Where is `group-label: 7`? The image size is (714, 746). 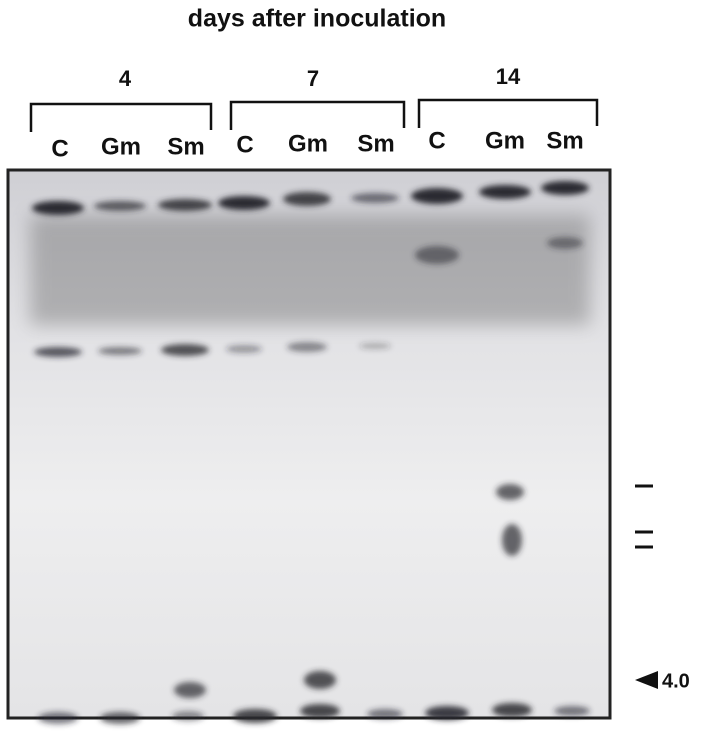
group-label: 7 is located at coordinates (313, 78).